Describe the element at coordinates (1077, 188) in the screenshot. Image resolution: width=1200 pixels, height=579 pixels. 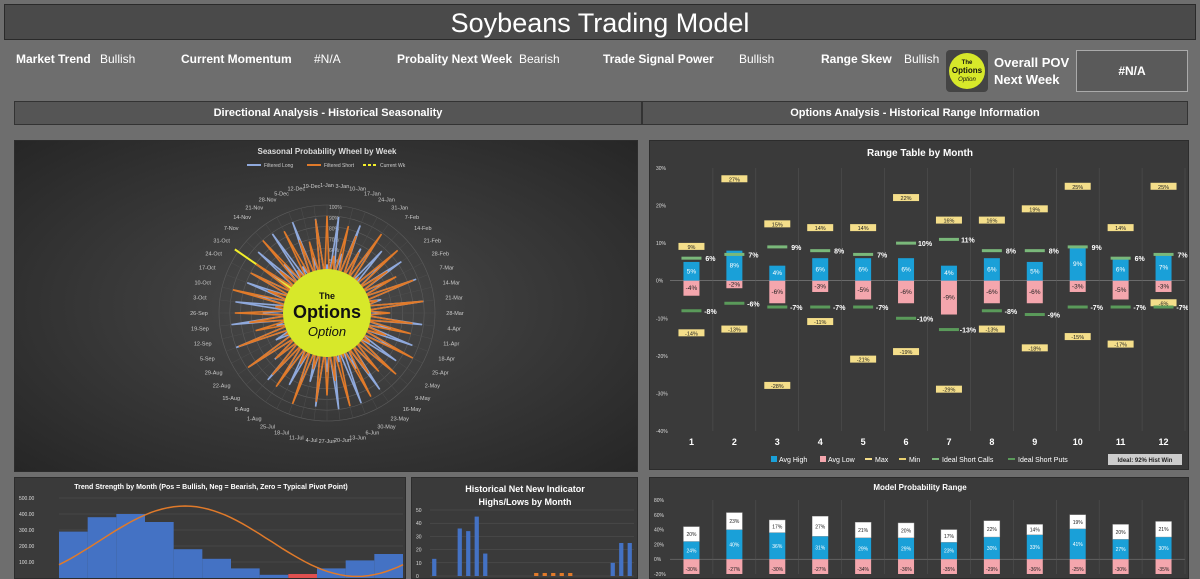
I see `max-label: 25%` at that location.